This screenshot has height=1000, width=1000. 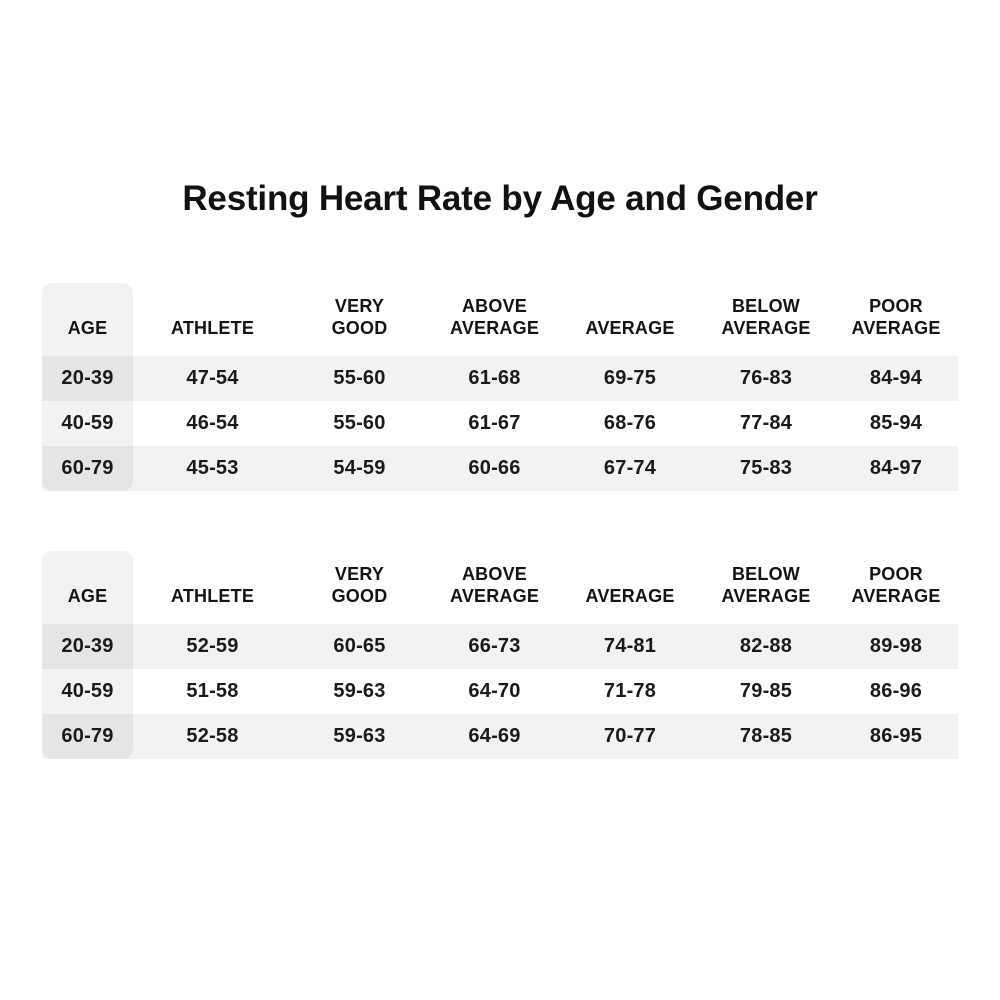 What do you see at coordinates (494, 423) in the screenshot?
I see `value-cell-above-average: 61-67` at bounding box center [494, 423].